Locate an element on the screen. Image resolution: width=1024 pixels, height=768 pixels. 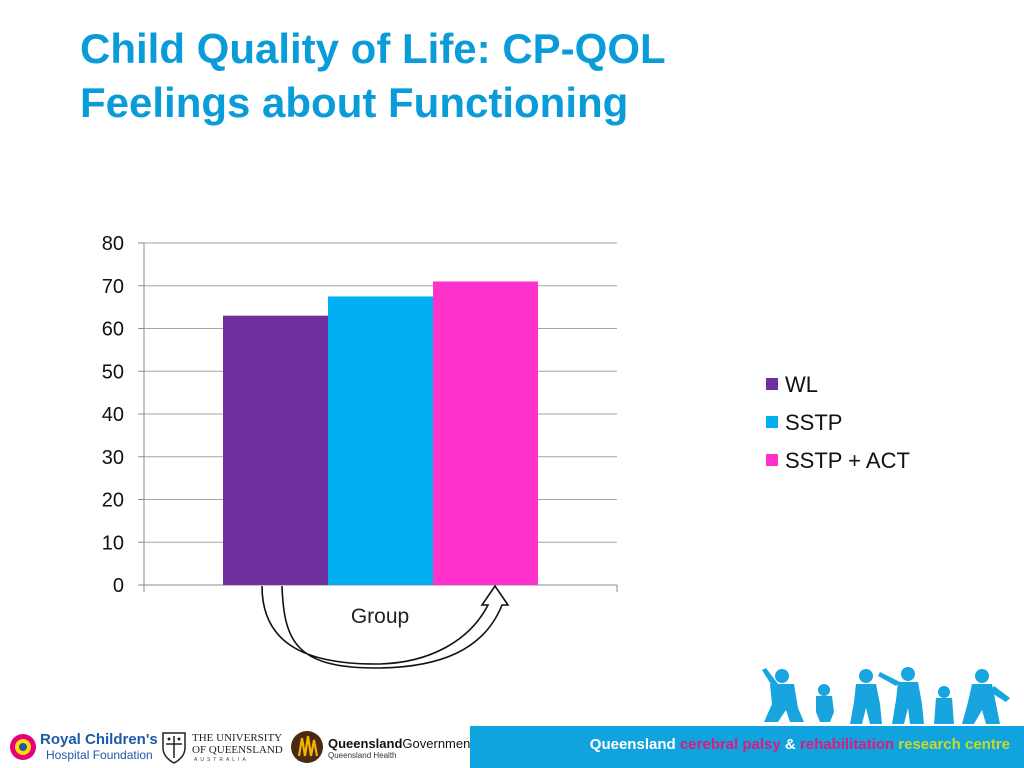
rch-logo-line-1: Royal Children's is located at coordinates (99, 739).